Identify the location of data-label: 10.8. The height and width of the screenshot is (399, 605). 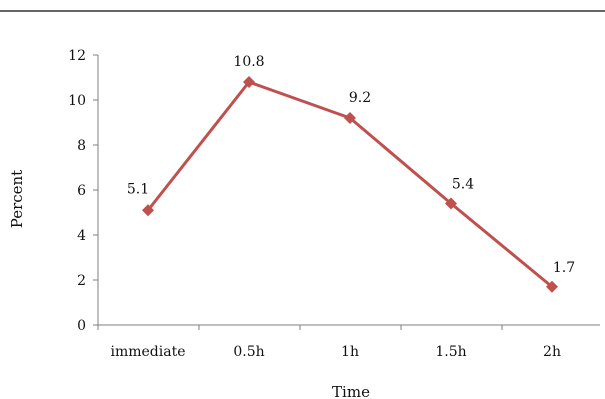
(248, 62).